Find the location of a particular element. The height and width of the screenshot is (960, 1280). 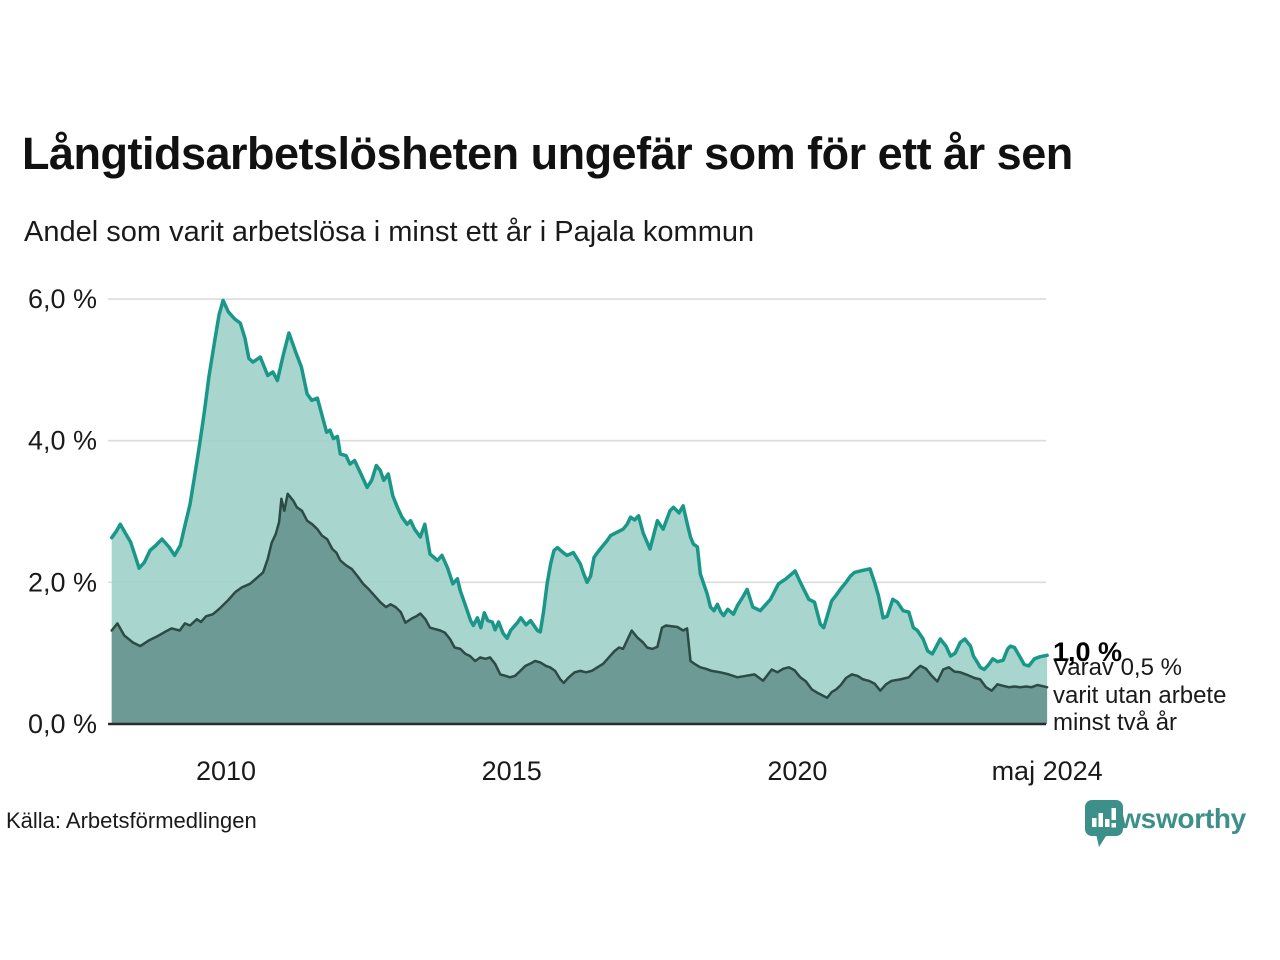

newsworthy-icon is located at coordinates (1104, 823).